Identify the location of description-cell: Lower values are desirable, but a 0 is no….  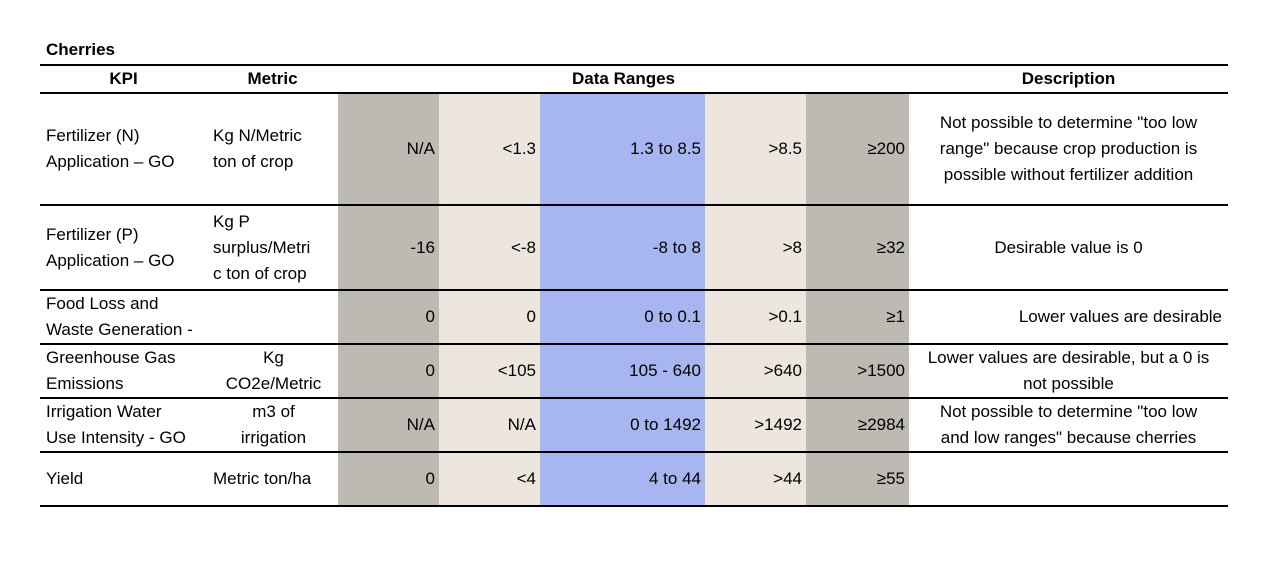
(1068, 371).